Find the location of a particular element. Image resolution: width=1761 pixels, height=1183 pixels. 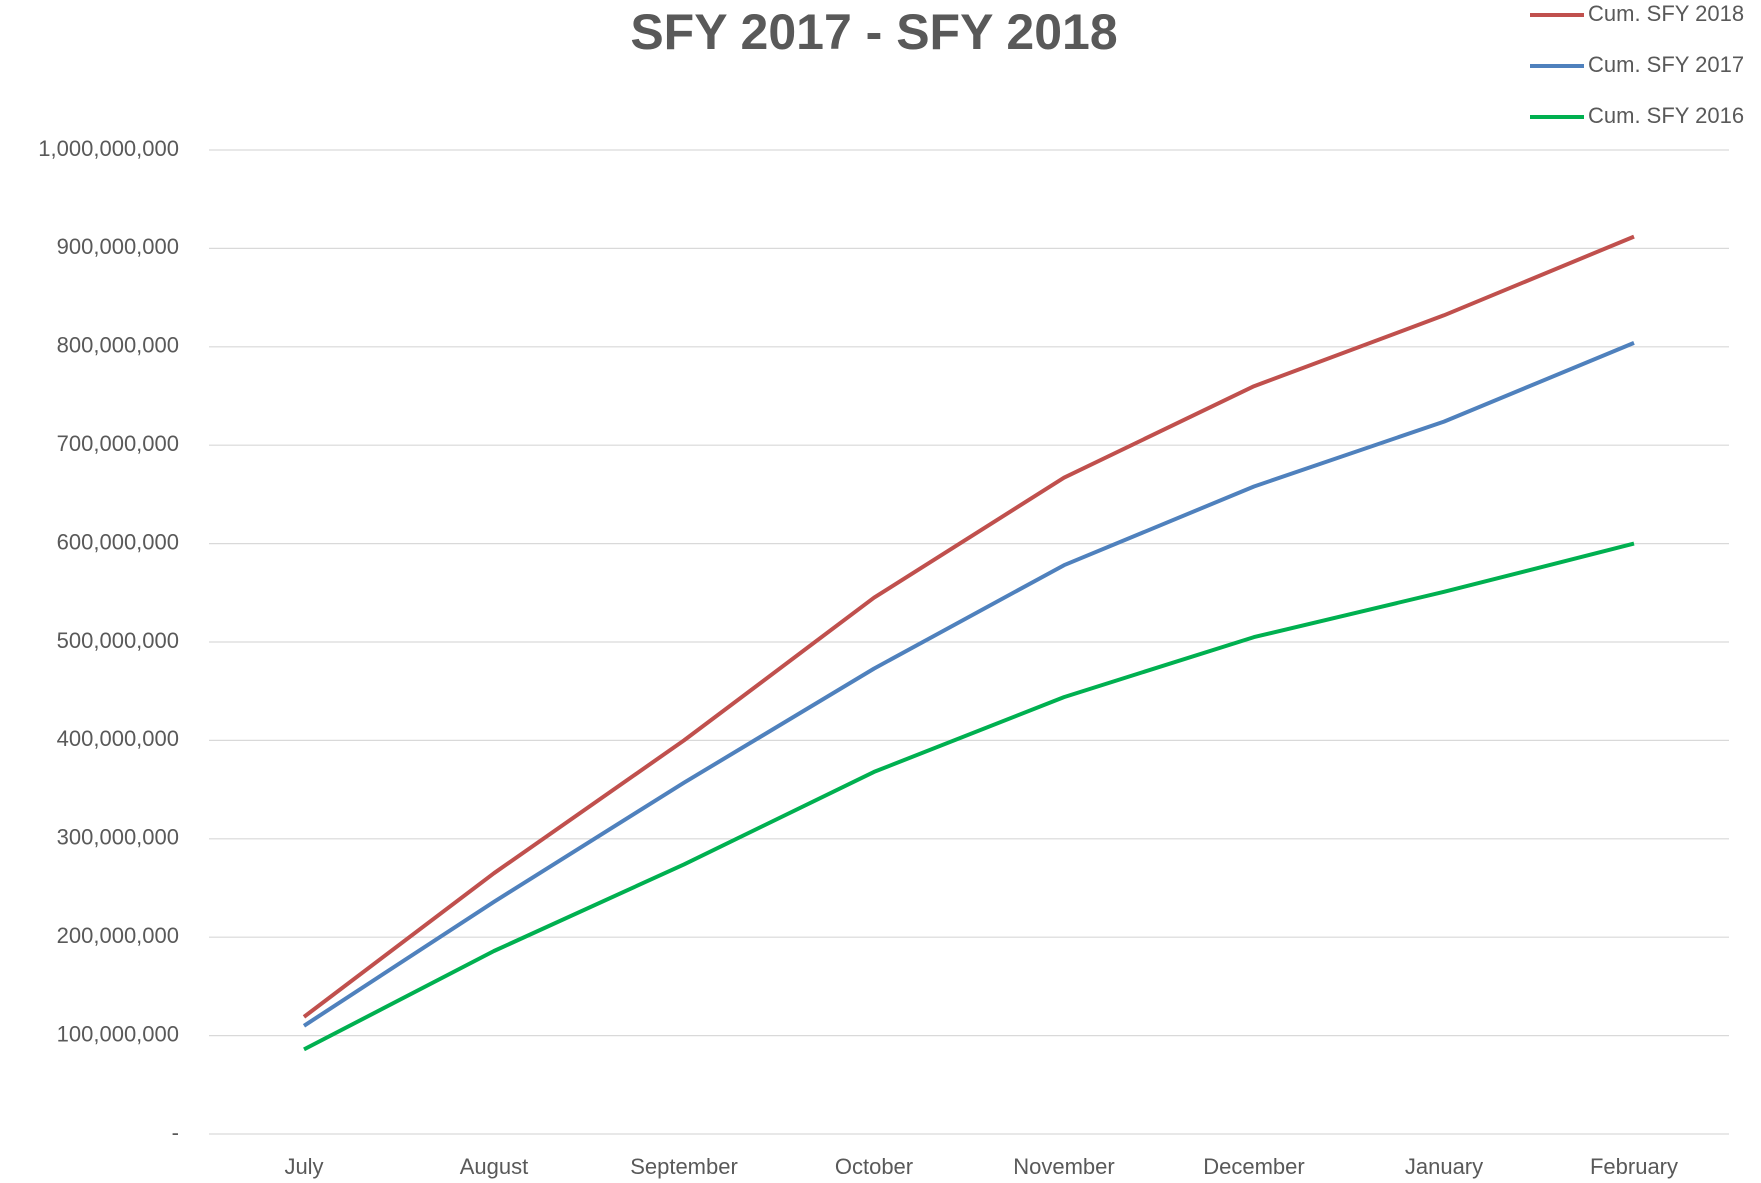

y-tick-label: 700,000,000 is located at coordinates (118, 443).